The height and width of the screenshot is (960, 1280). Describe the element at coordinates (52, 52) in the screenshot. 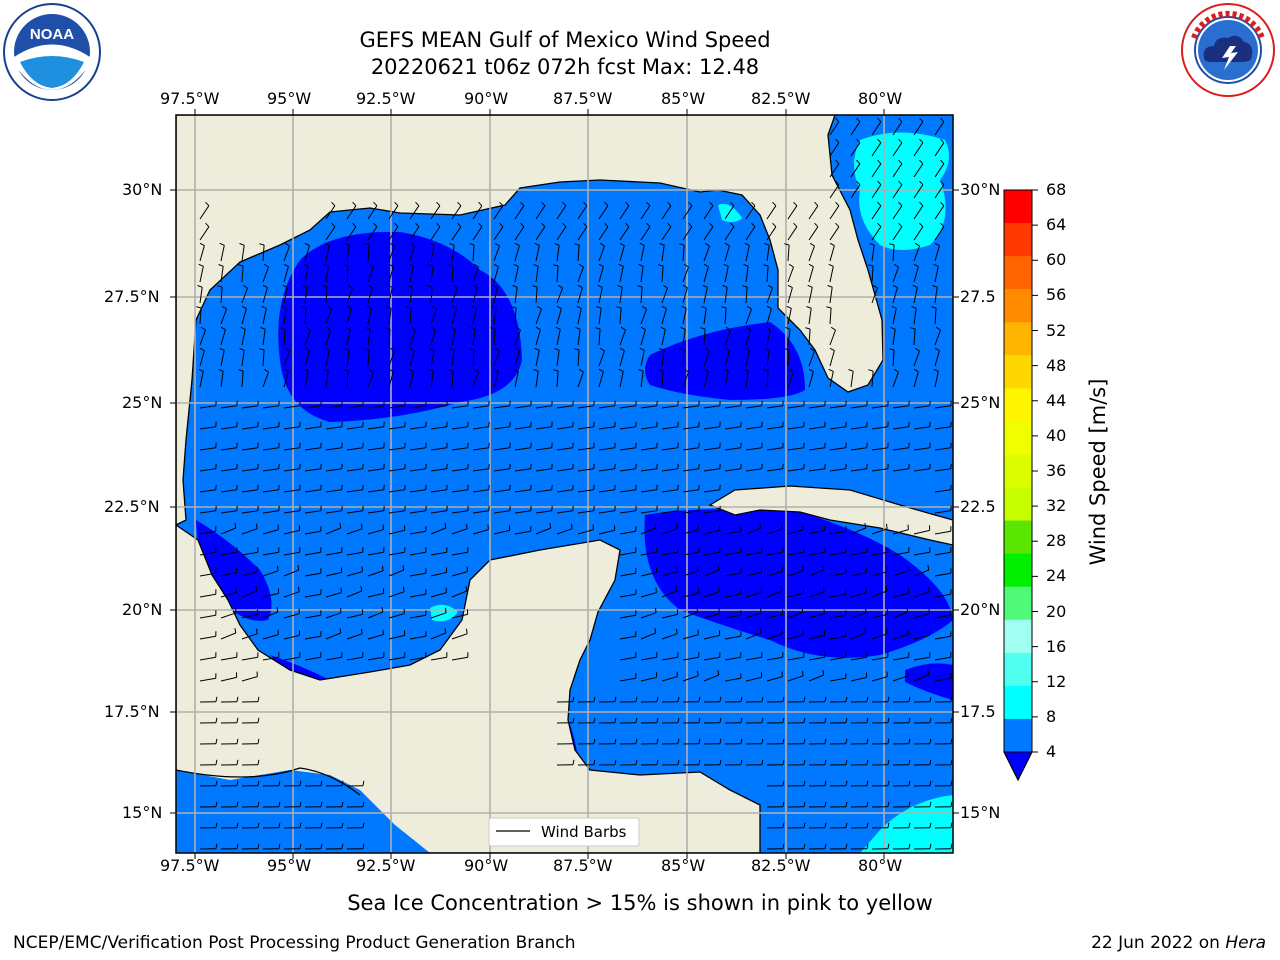

I see `noaa-logo-icon: NOAA` at that location.